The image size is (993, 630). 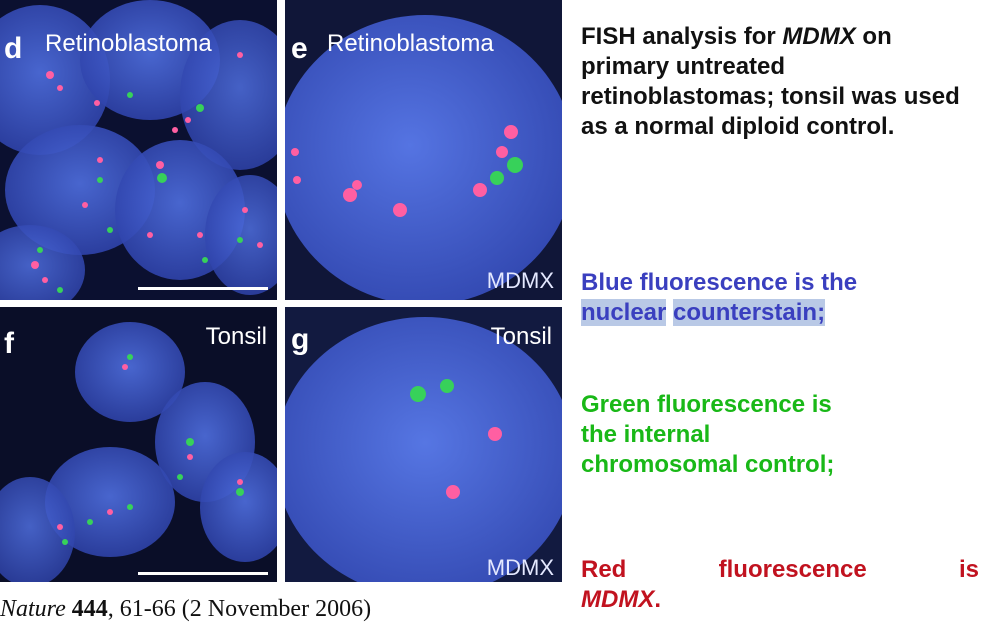 I want to click on journal-name: Nature, so click(x=33, y=609).